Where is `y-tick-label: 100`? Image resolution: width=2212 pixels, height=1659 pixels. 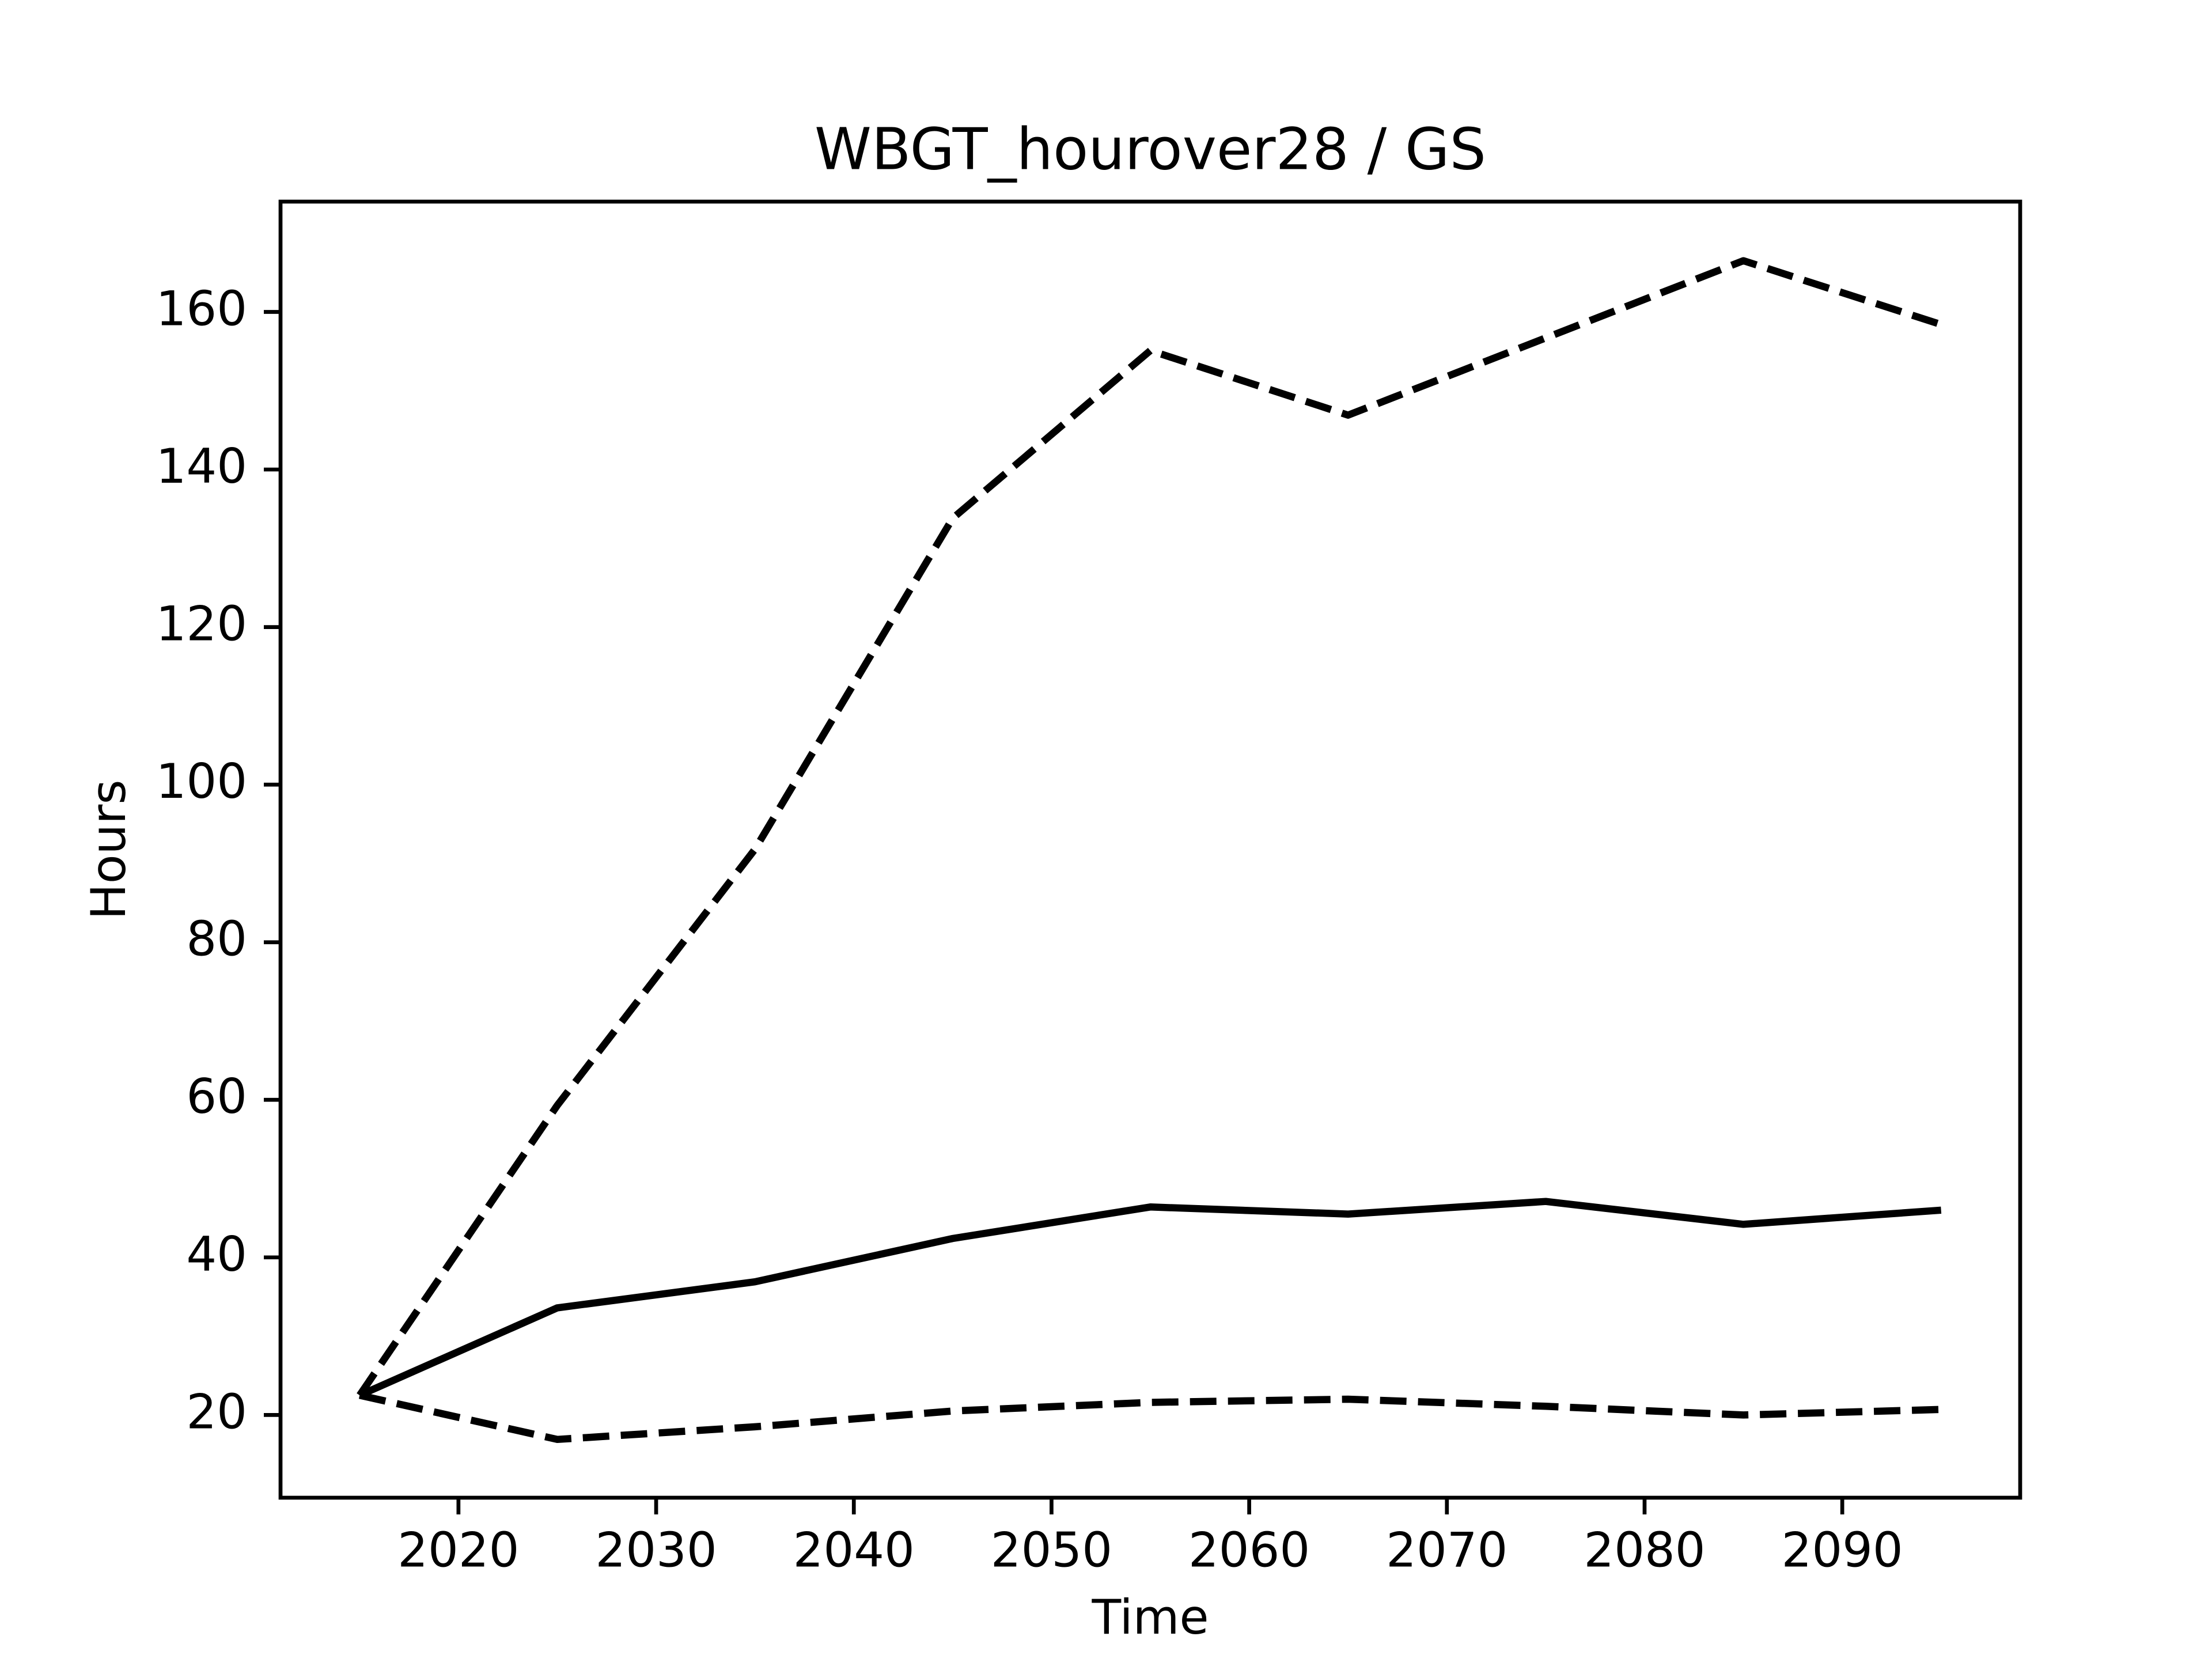
y-tick-label: 100 is located at coordinates (201, 781).